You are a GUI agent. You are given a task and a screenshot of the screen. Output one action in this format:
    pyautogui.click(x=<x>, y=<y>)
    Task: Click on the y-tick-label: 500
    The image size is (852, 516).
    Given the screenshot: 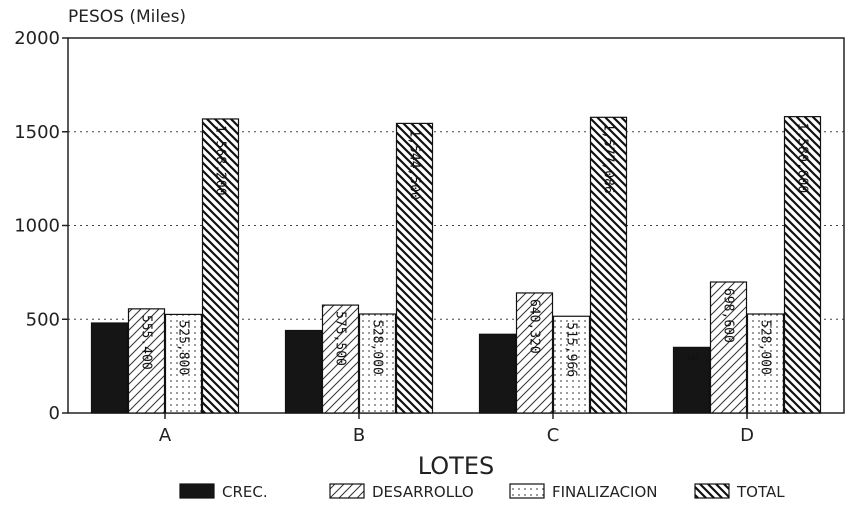 What is the action you would take?
    pyautogui.click(x=43, y=319)
    